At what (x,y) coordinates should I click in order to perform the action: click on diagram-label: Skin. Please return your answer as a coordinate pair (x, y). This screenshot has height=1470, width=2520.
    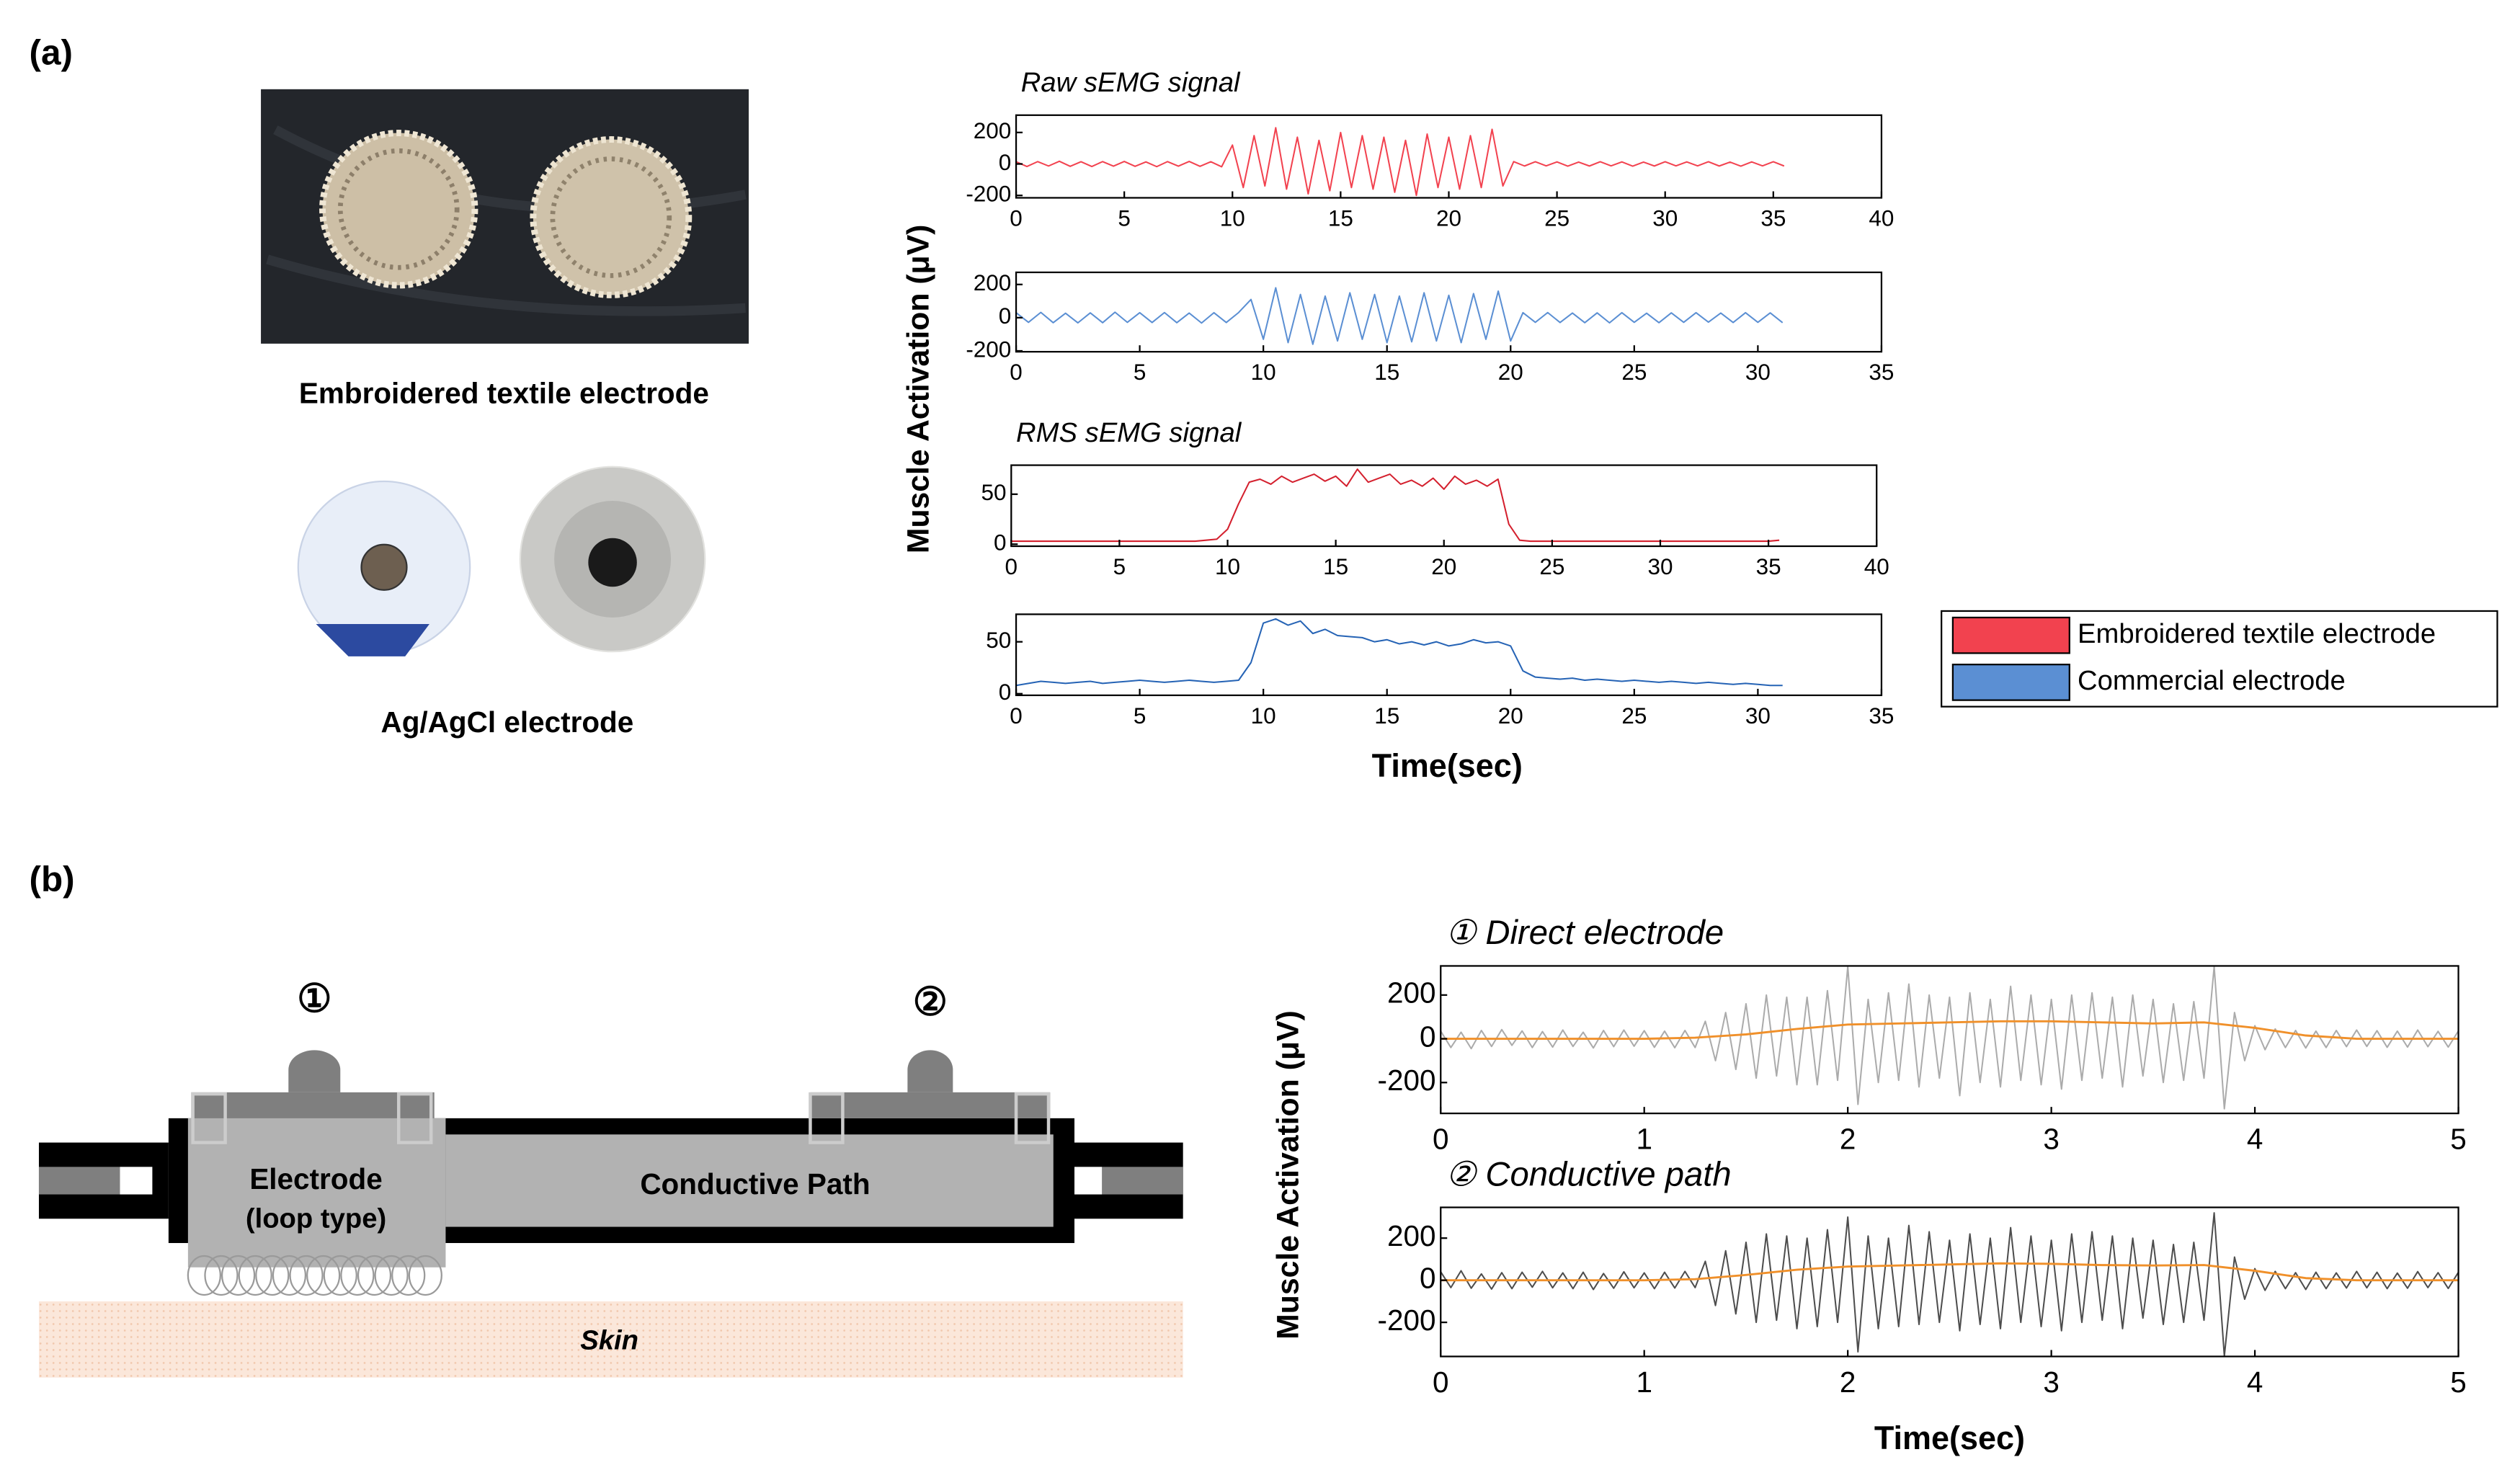
    Looking at the image, I should click on (609, 1339).